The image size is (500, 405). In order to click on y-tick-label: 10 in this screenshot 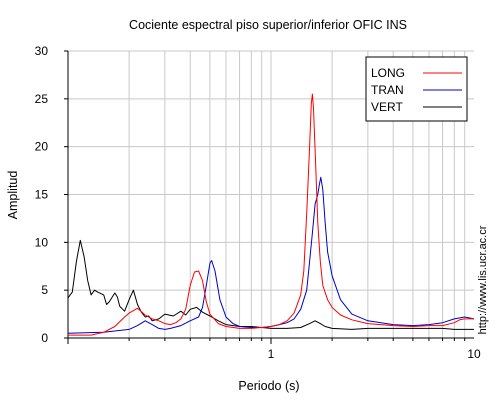, I will do `click(42, 242)`.